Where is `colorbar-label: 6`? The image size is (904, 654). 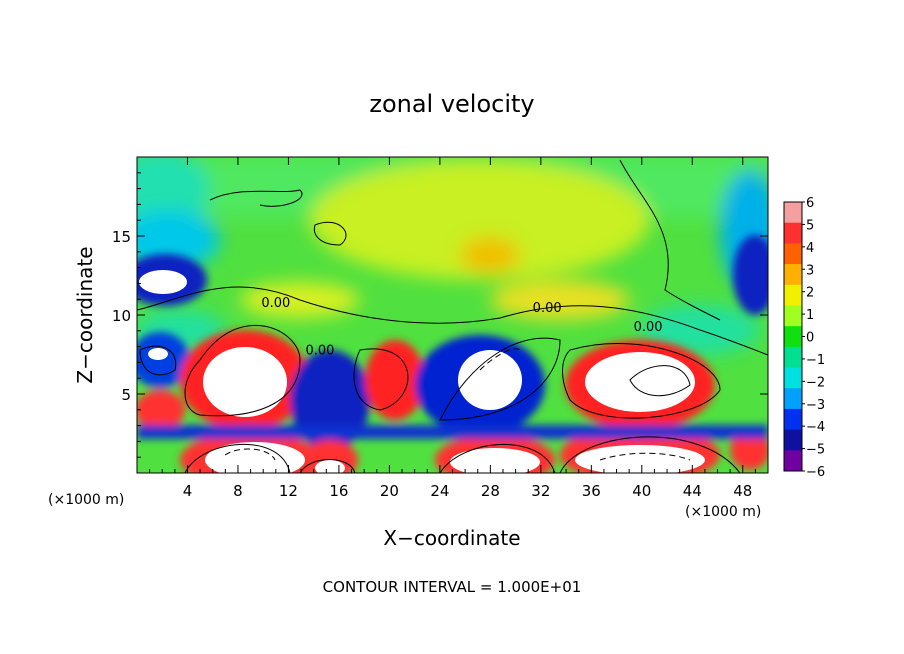 colorbar-label: 6 is located at coordinates (810, 203).